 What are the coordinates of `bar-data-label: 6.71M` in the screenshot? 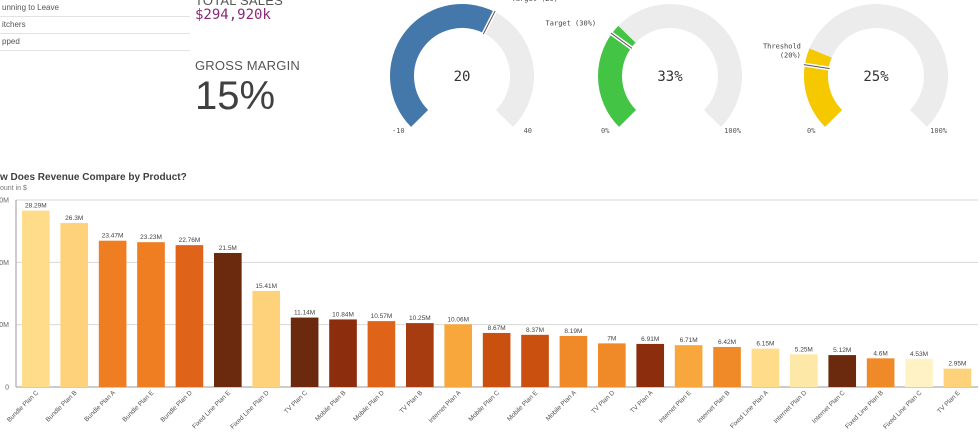 It's located at (689, 340).